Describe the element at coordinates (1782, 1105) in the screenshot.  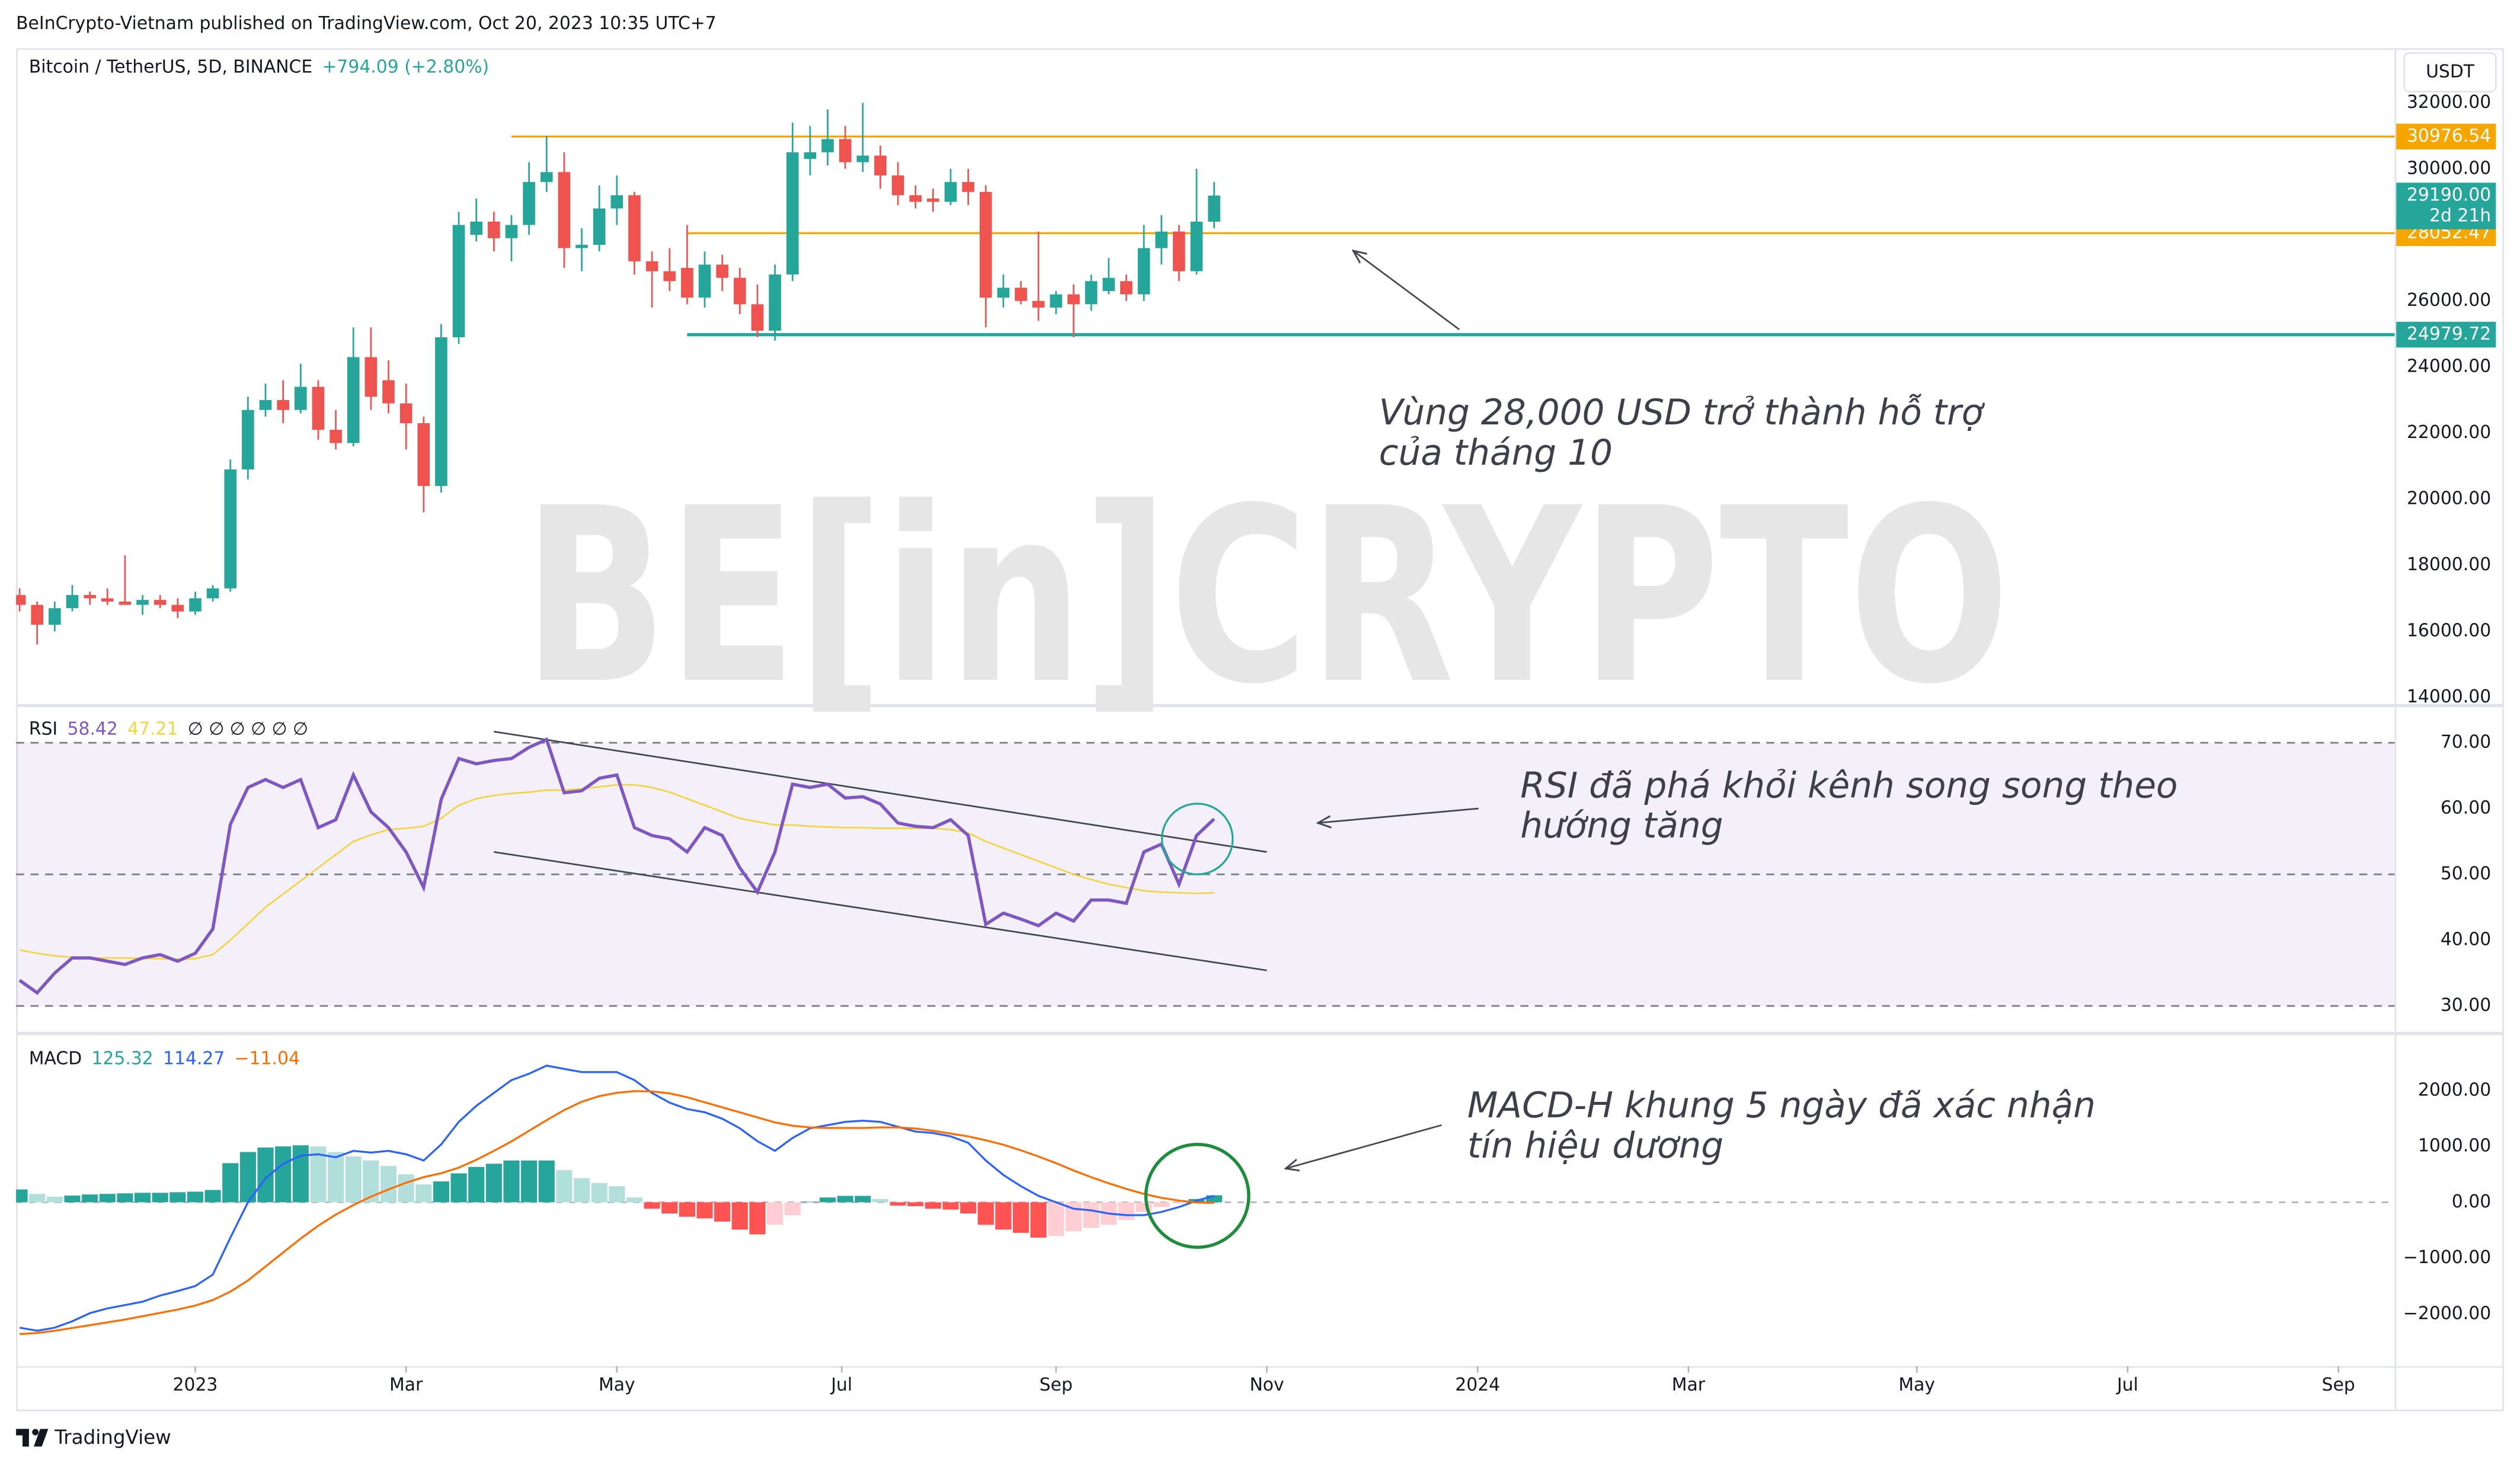
I see `annotation-text: MACD-H khung 5 ngày đã xác nhận` at that location.